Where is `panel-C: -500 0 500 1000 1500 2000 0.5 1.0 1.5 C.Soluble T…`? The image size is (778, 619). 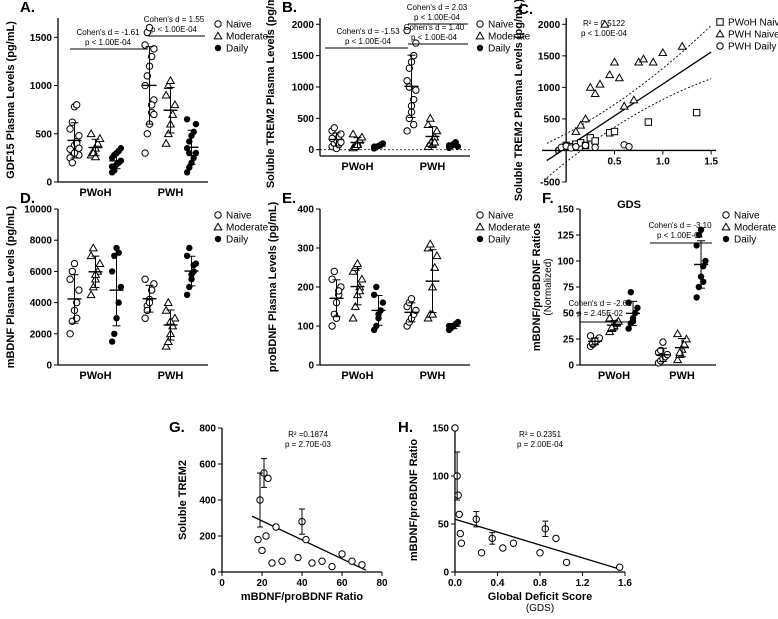 panel-C: -500 0 500 1000 1500 2000 0.5 1.0 1.5 C.Soluble T… is located at coordinates (645, 105).